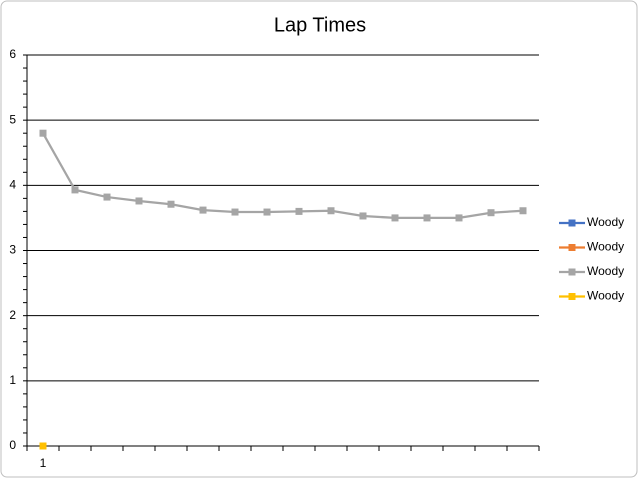  What do you see at coordinates (283, 176) in the screenshot?
I see `series-line` at bounding box center [283, 176].